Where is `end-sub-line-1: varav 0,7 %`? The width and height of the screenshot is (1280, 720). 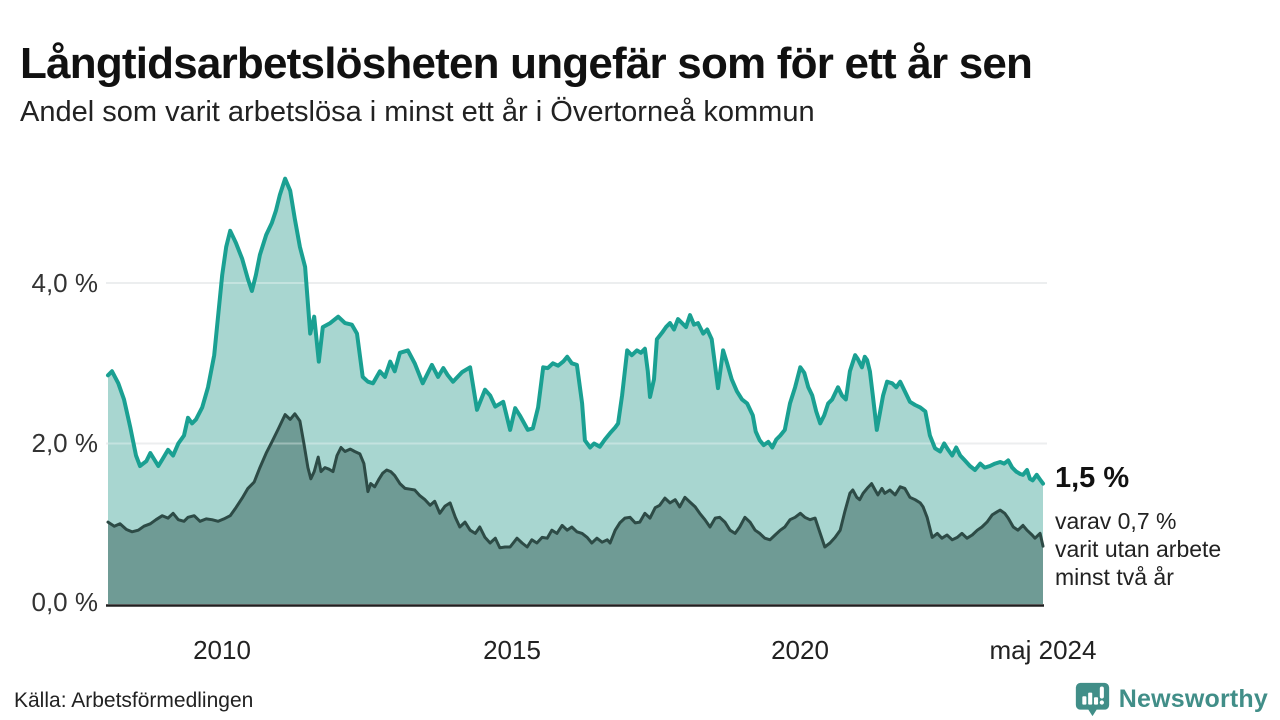 end-sub-line-1: varav 0,7 % is located at coordinates (1116, 521).